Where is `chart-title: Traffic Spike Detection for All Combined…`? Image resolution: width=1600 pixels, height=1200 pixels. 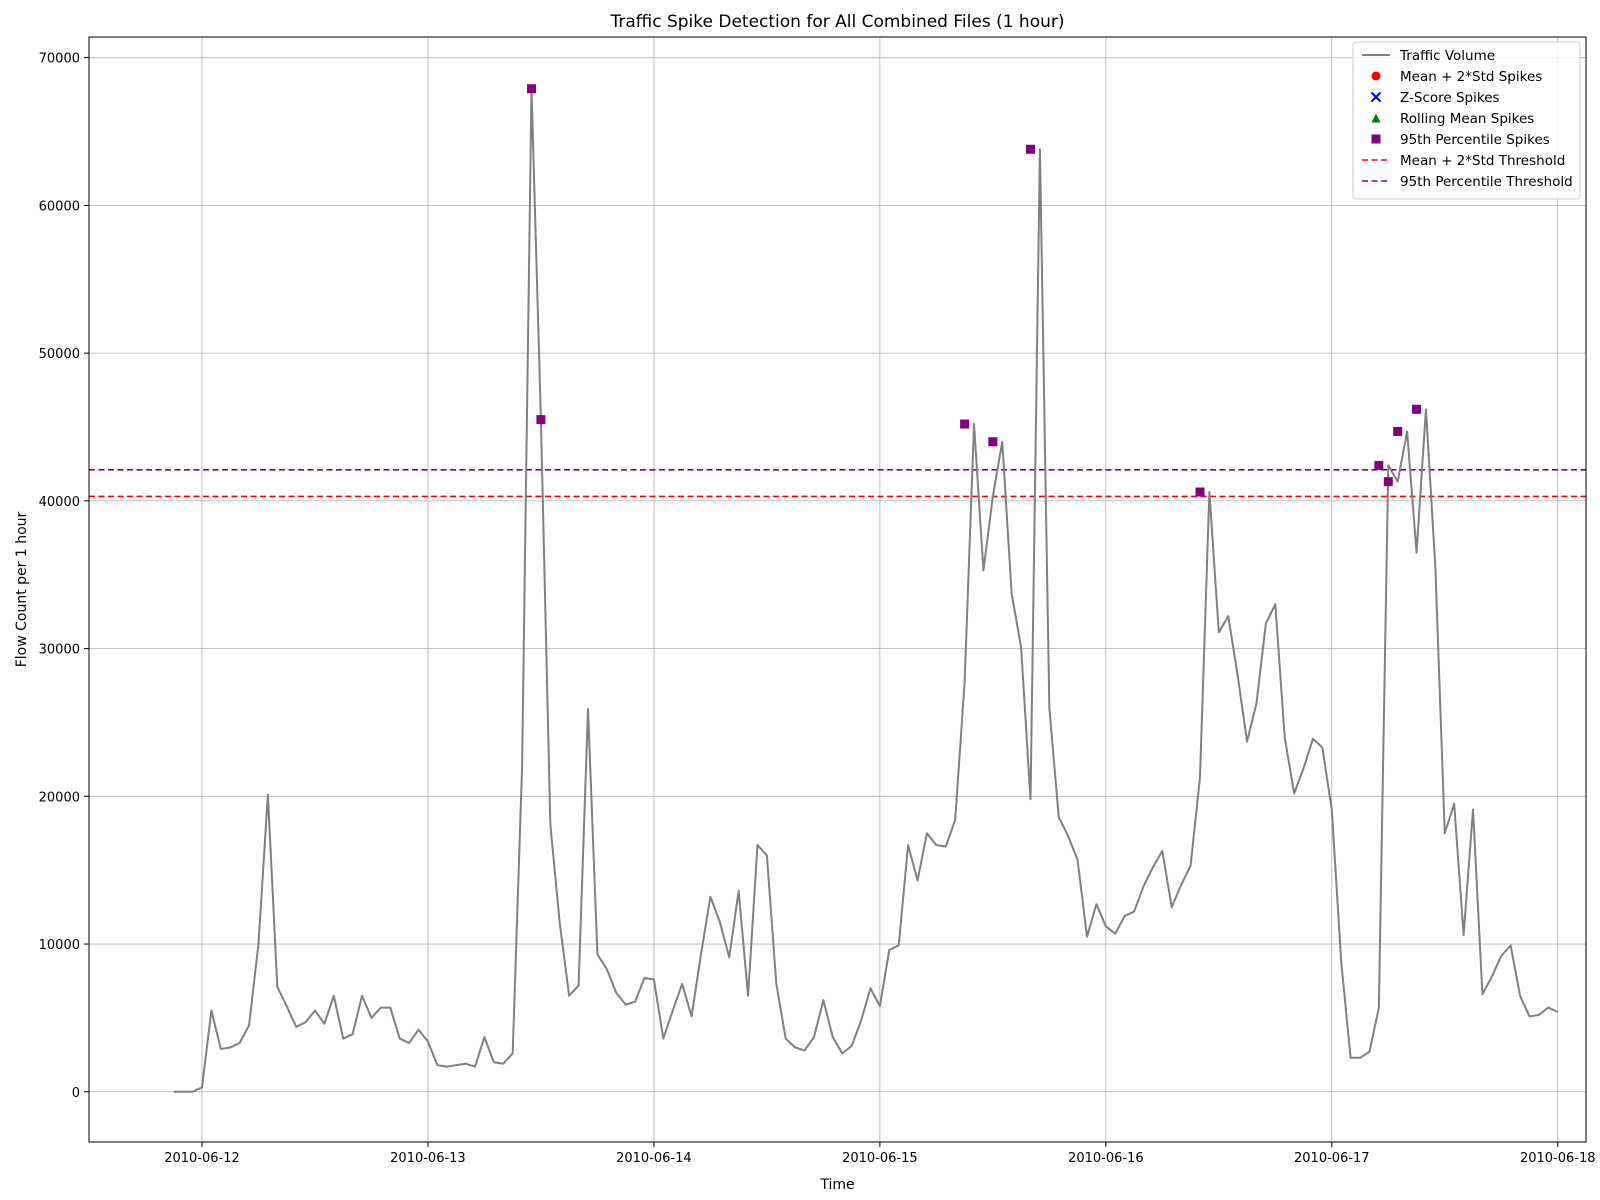
chart-title: Traffic Spike Detection for All Combined… is located at coordinates (836, 22).